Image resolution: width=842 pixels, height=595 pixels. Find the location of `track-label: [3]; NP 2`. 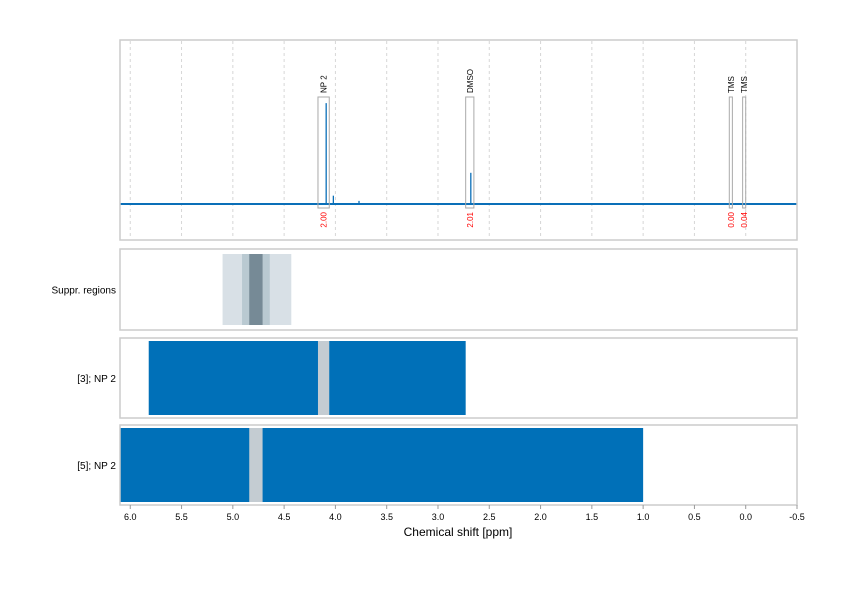

track-label: [3]; NP 2 is located at coordinates (96, 379).